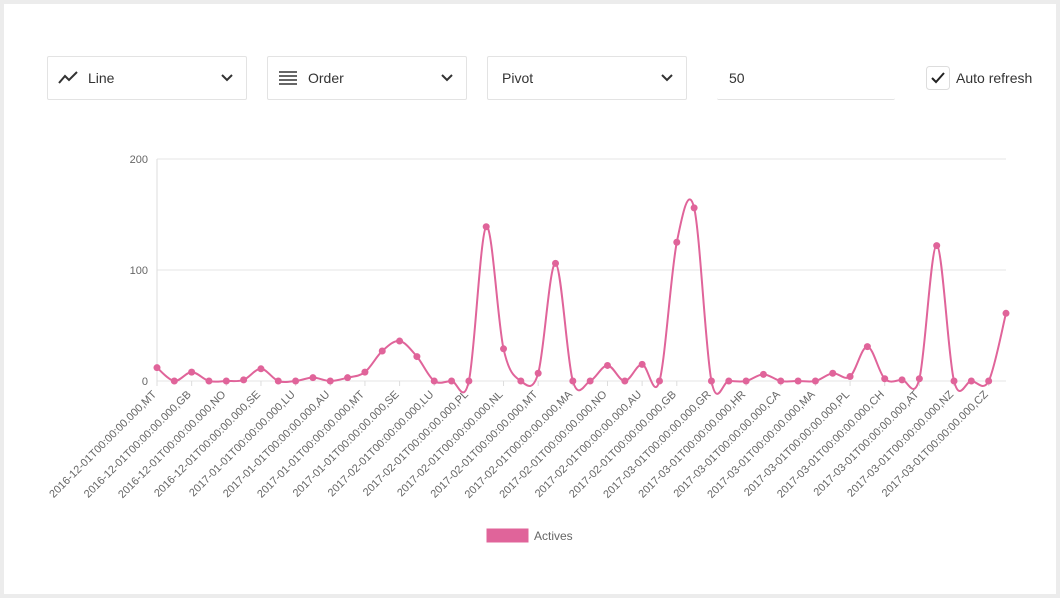  What do you see at coordinates (101, 78) in the screenshot?
I see `select-label: Line` at bounding box center [101, 78].